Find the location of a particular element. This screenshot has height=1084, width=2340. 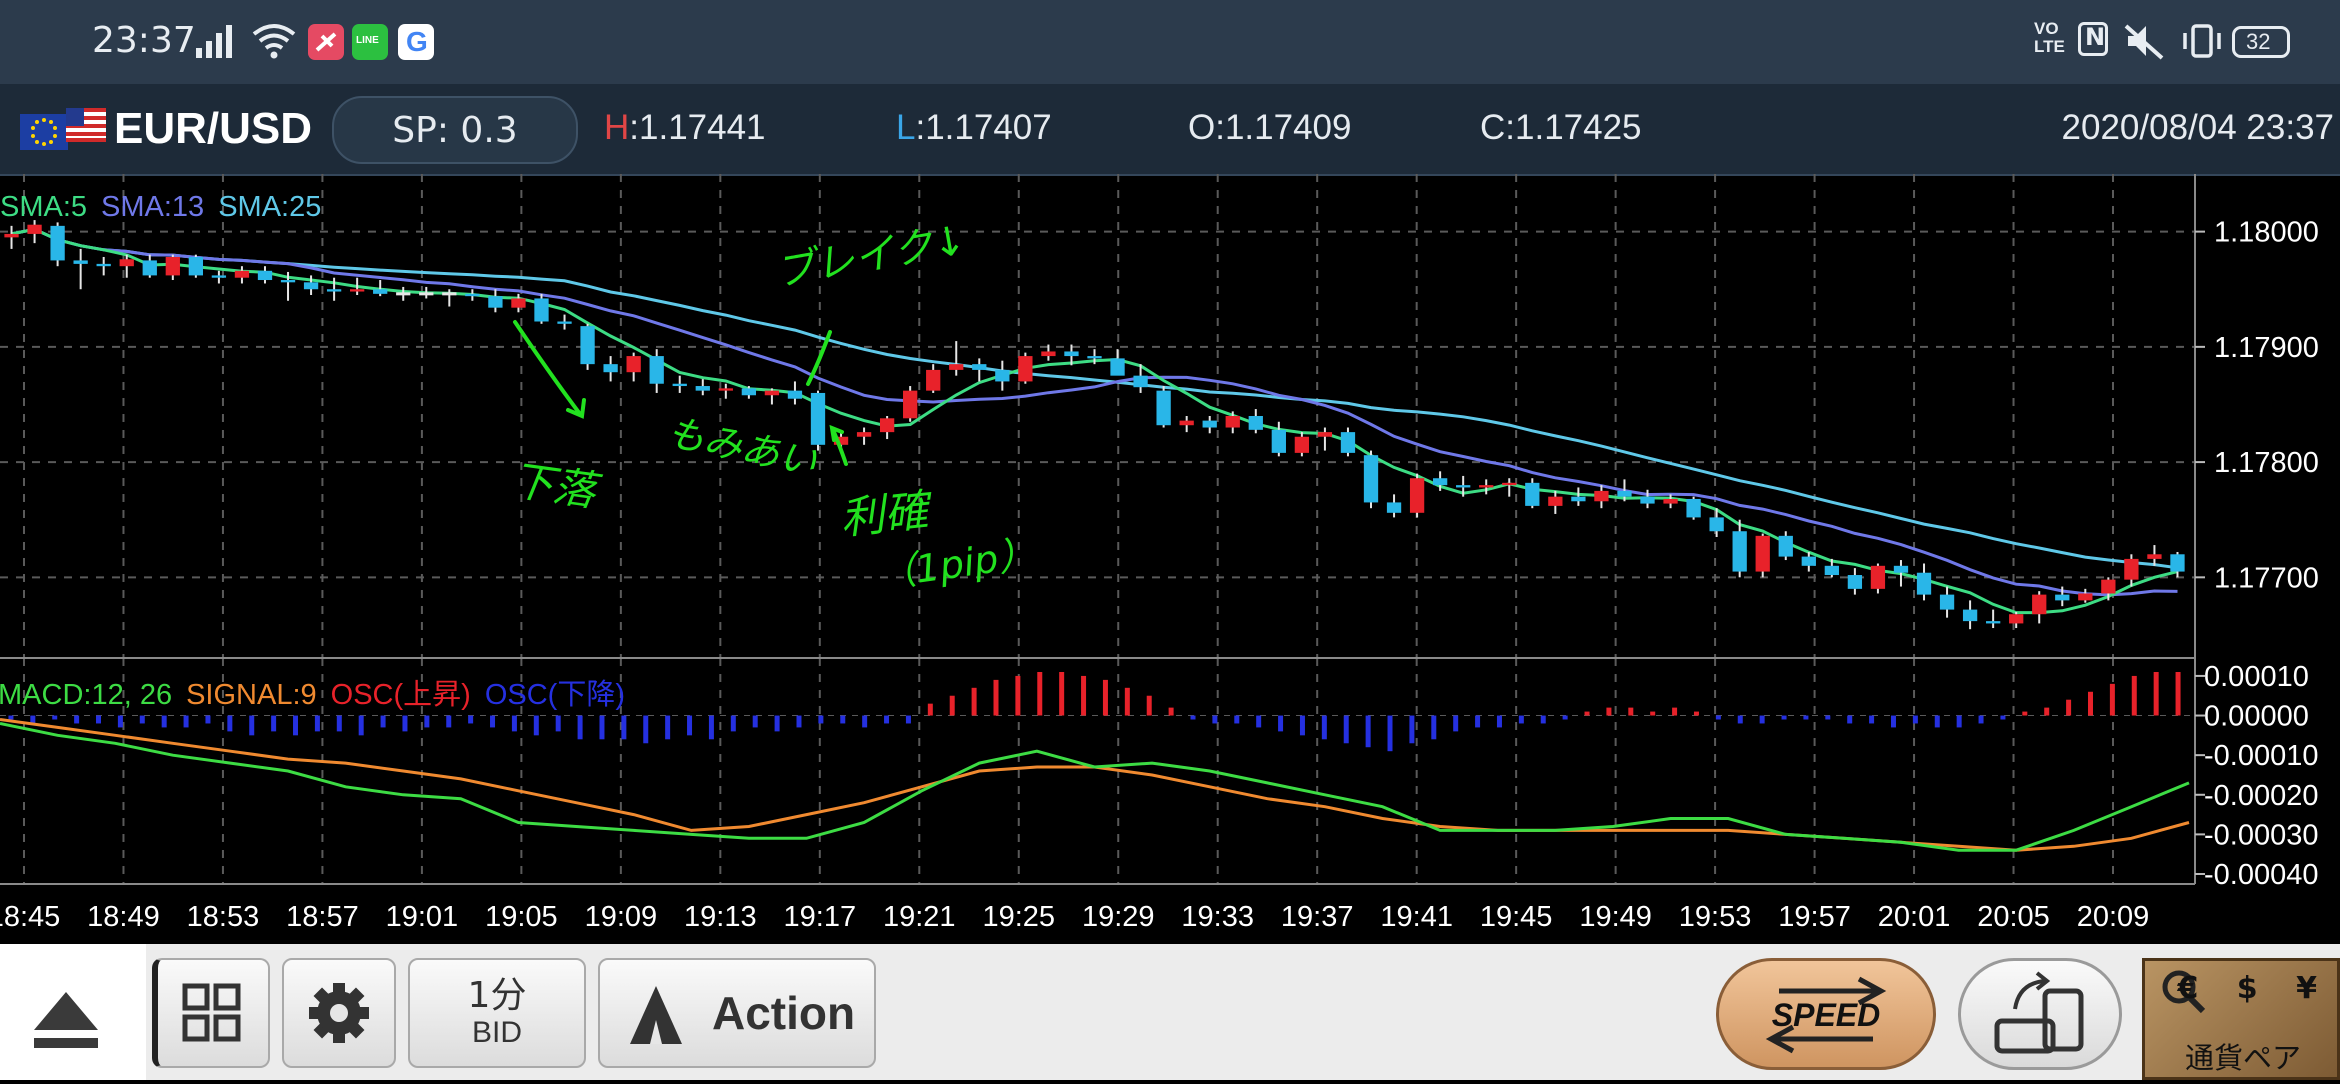

time-tick-label: 19:41 is located at coordinates (1416, 917).